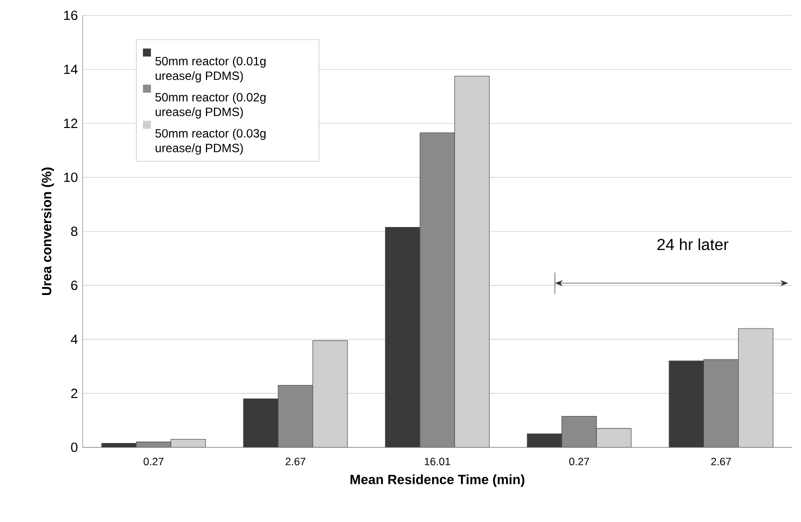  What do you see at coordinates (74, 447) in the screenshot?
I see `y-tick-label: 0` at bounding box center [74, 447].